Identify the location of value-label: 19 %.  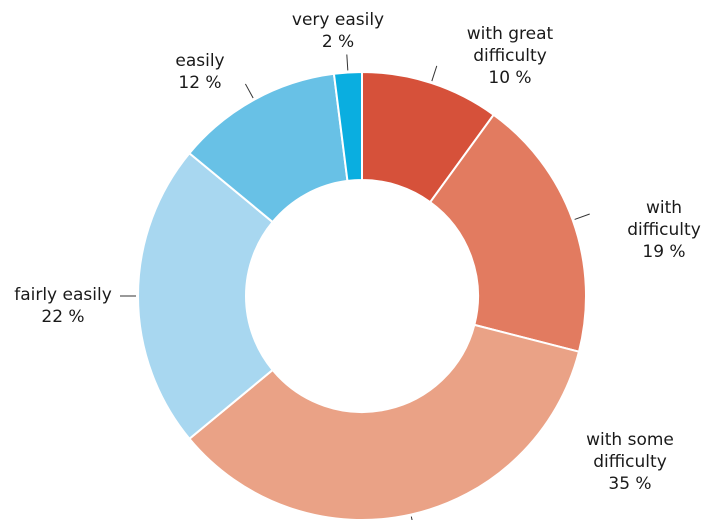
(664, 252).